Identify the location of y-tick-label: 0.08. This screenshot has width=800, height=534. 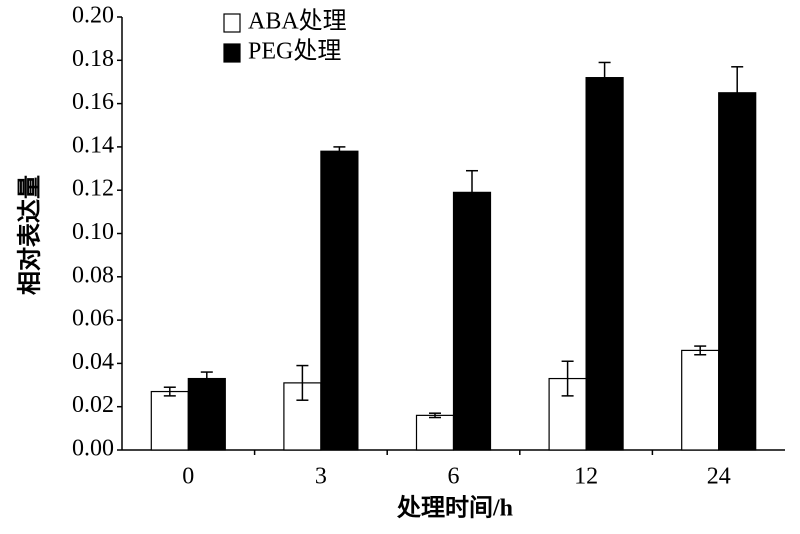
(93, 275).